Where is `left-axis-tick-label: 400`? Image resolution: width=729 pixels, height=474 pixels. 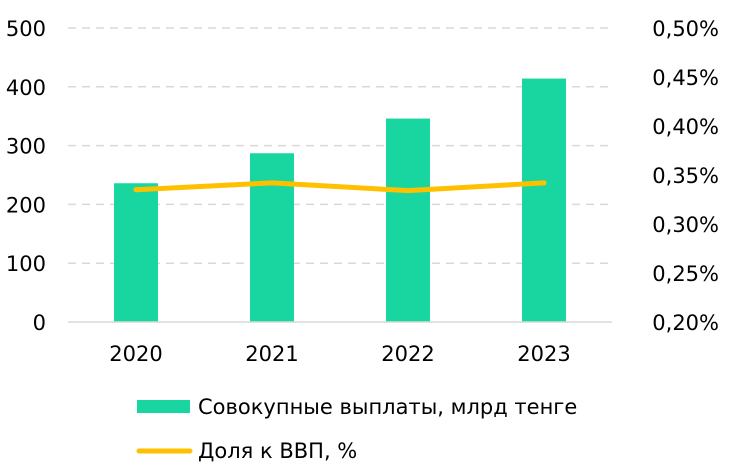
left-axis-tick-label: 400 is located at coordinates (26, 88).